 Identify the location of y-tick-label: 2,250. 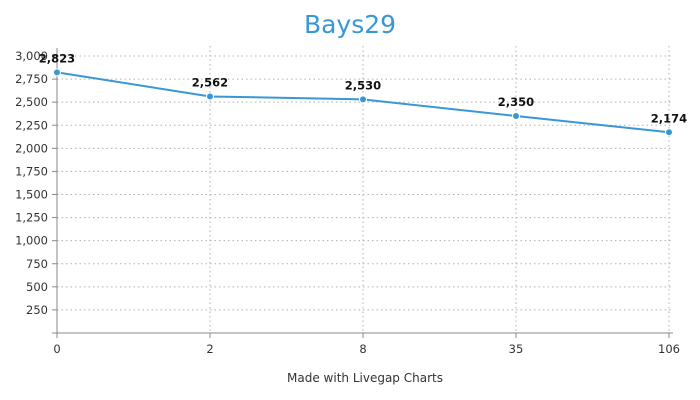
(31, 125).